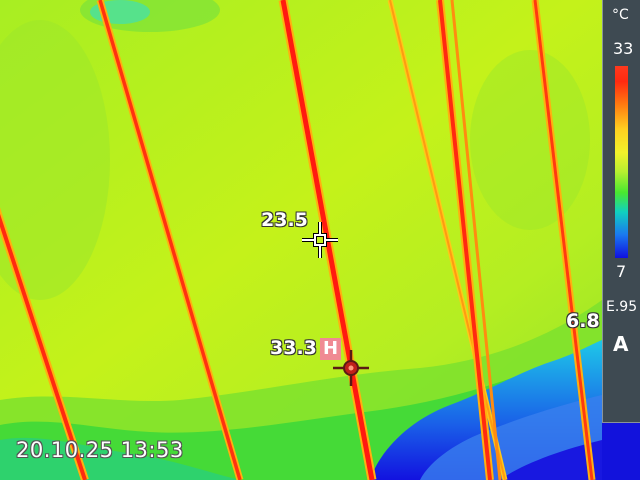  I want to click on hotspot-crosshair, so click(351, 368).